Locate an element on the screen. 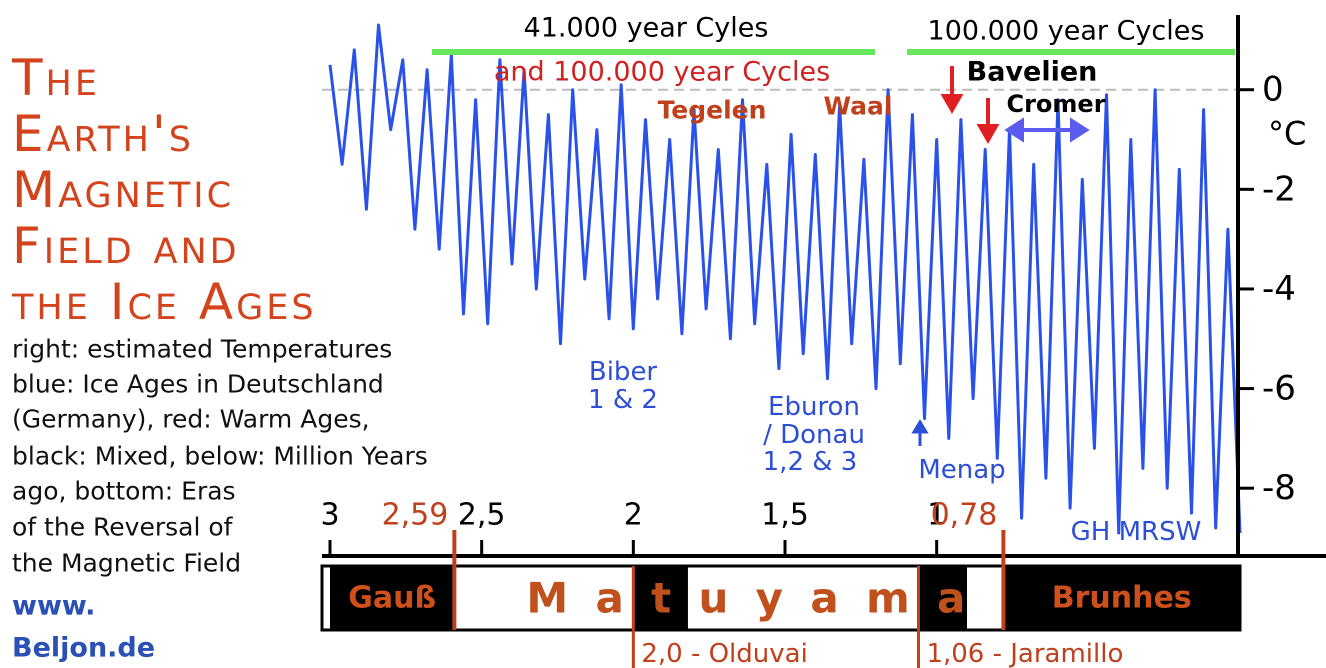 The image size is (1326, 668). description-line: of the Reversal of is located at coordinates (123, 527).